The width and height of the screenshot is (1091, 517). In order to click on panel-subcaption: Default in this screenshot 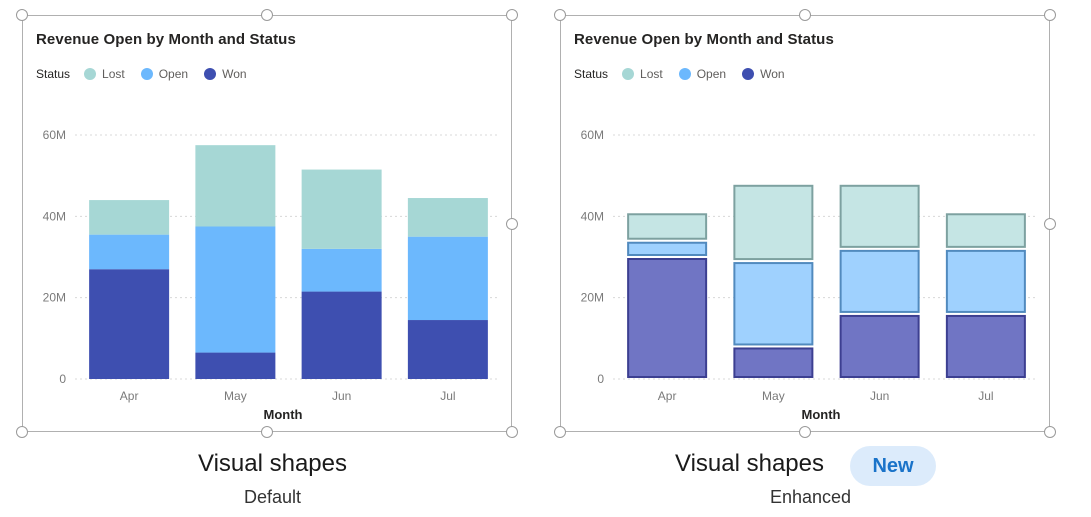, I will do `click(272, 497)`.